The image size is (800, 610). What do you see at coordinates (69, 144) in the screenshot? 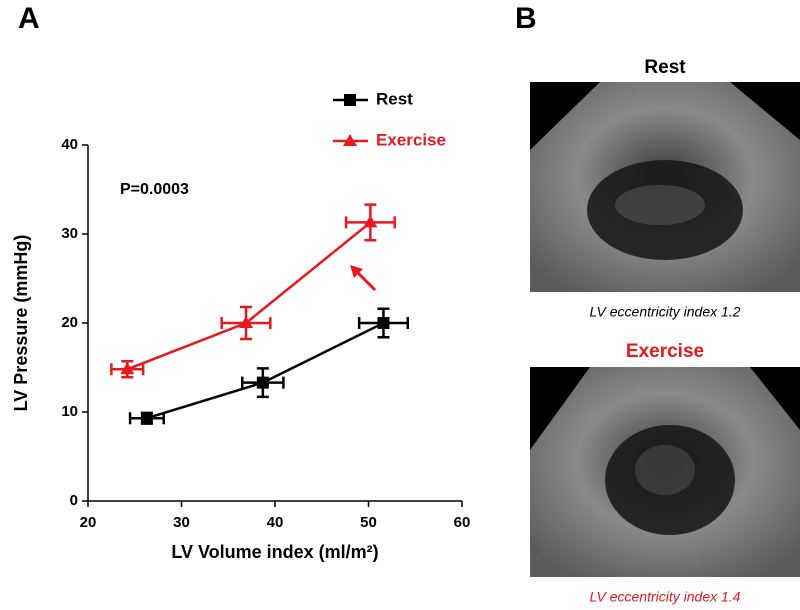
I see `y-tick-label: 40` at bounding box center [69, 144].